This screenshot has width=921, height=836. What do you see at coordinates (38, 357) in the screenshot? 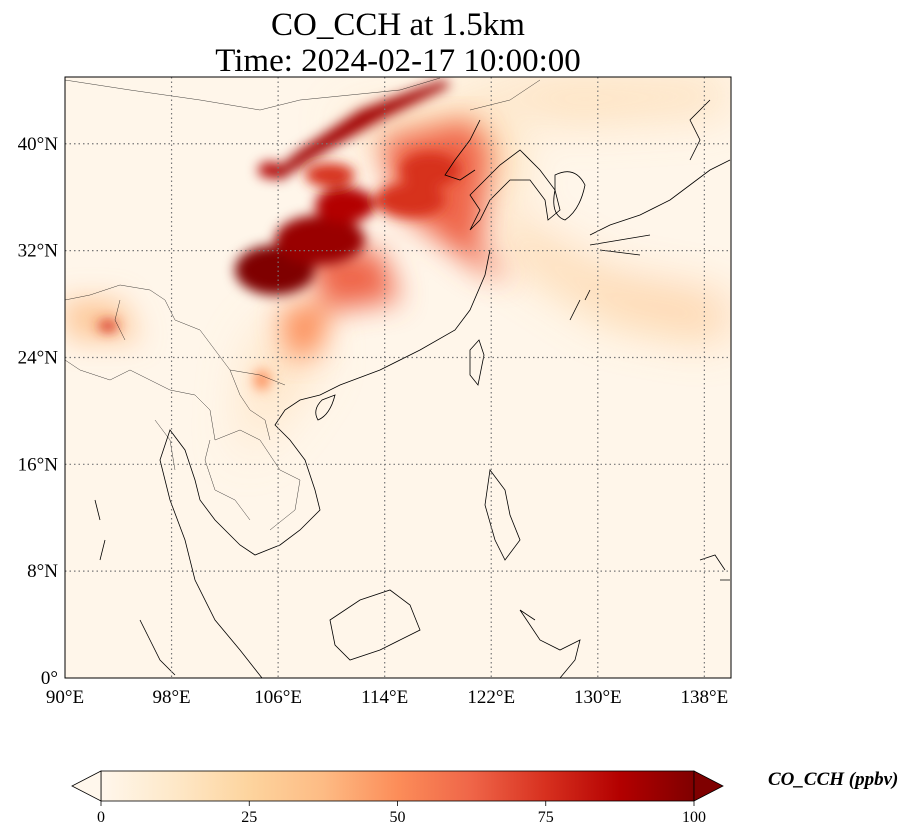
I see `lat-tick-label: 24°N` at bounding box center [38, 357].